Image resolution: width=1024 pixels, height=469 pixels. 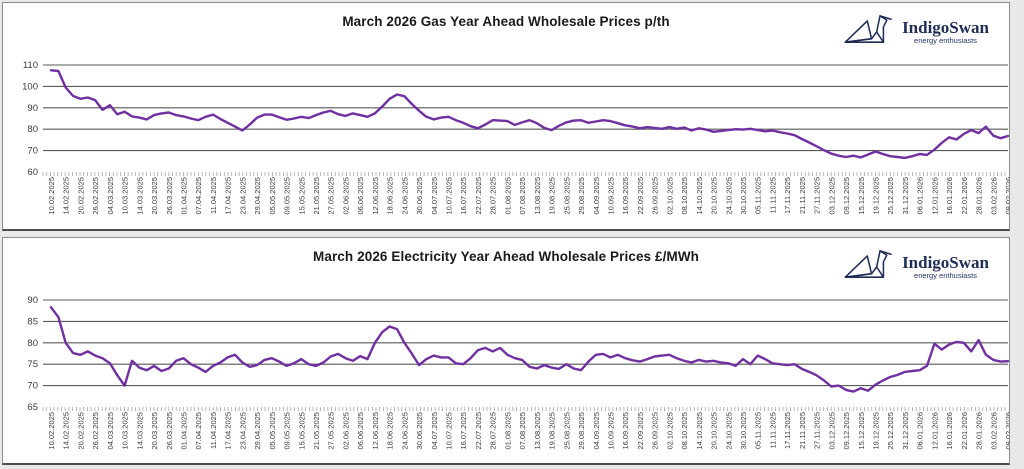 I want to click on svg-text: 02.10.2025, so click(x=669, y=431).